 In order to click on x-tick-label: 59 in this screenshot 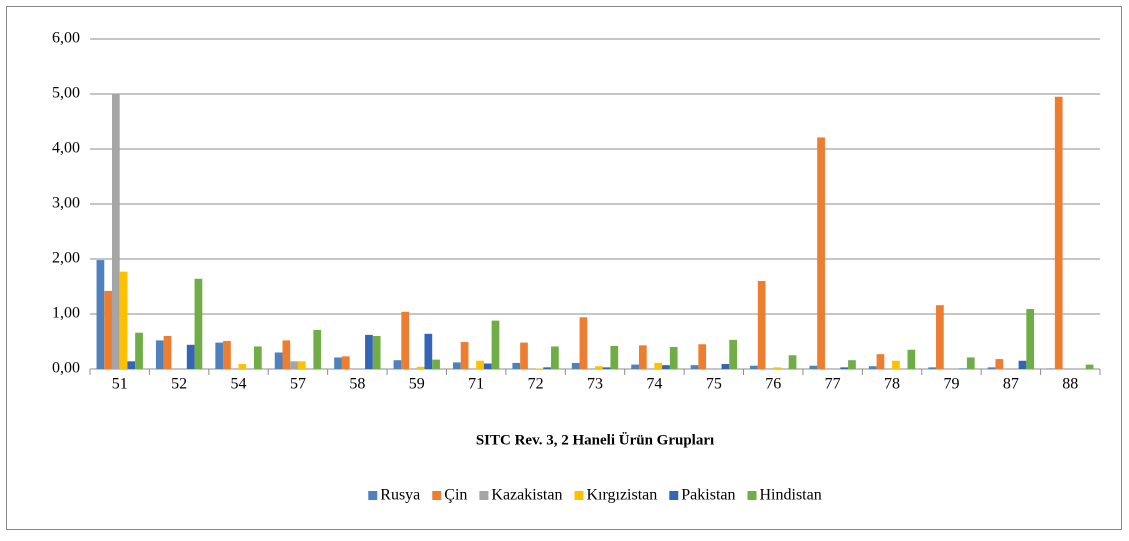, I will do `click(417, 384)`.